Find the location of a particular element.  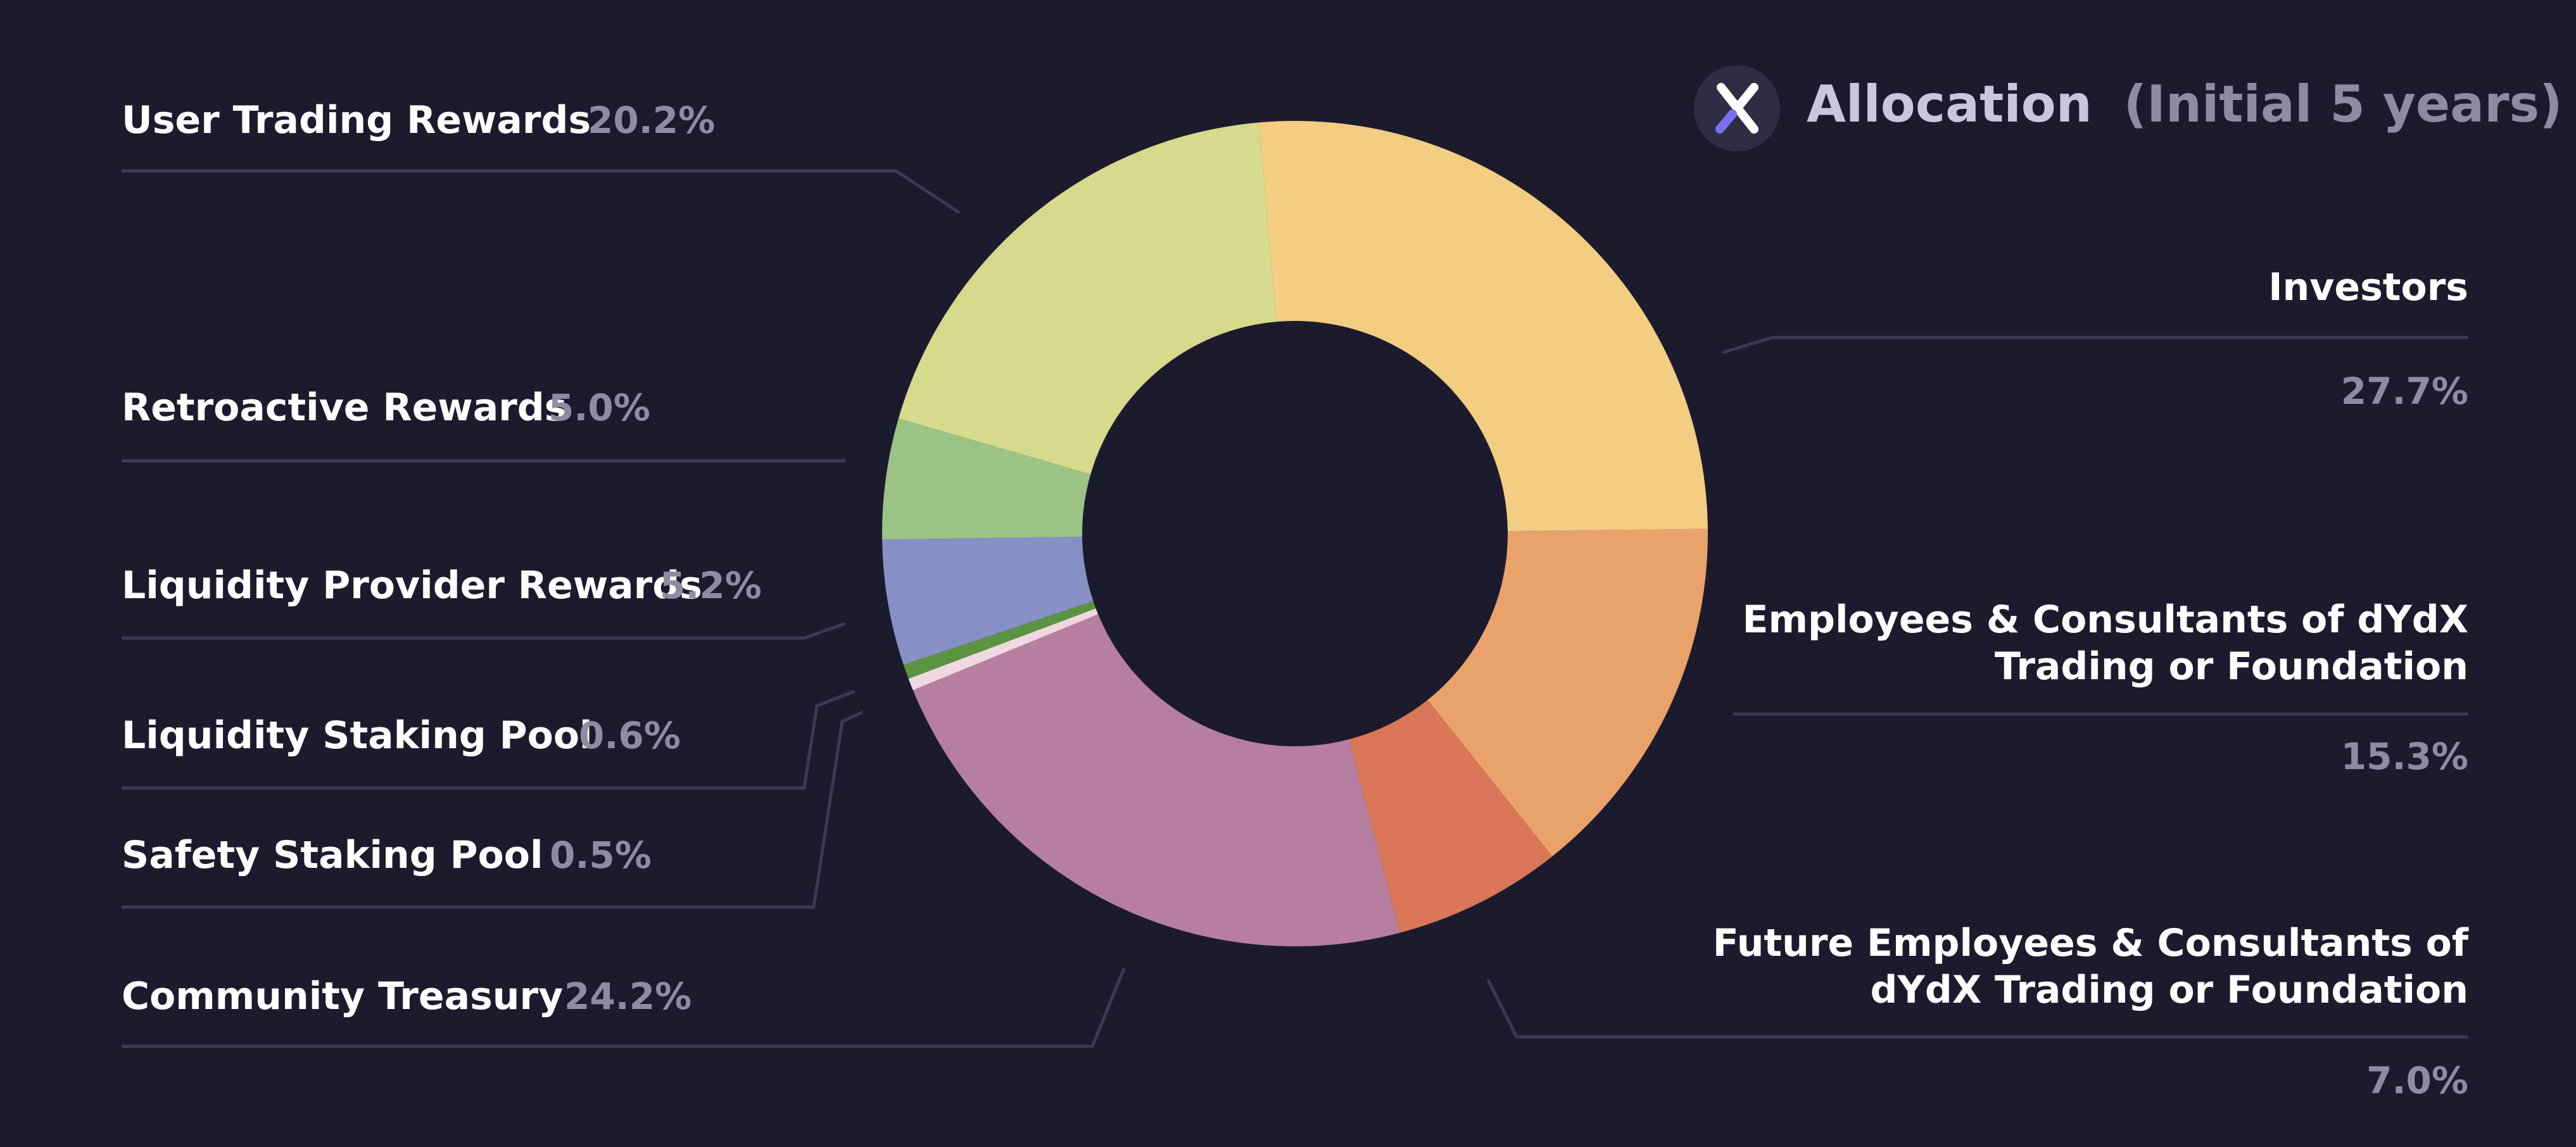

label-liquidity-provider-rewards: Liquidity Provider Rewards is located at coordinates (412, 585).